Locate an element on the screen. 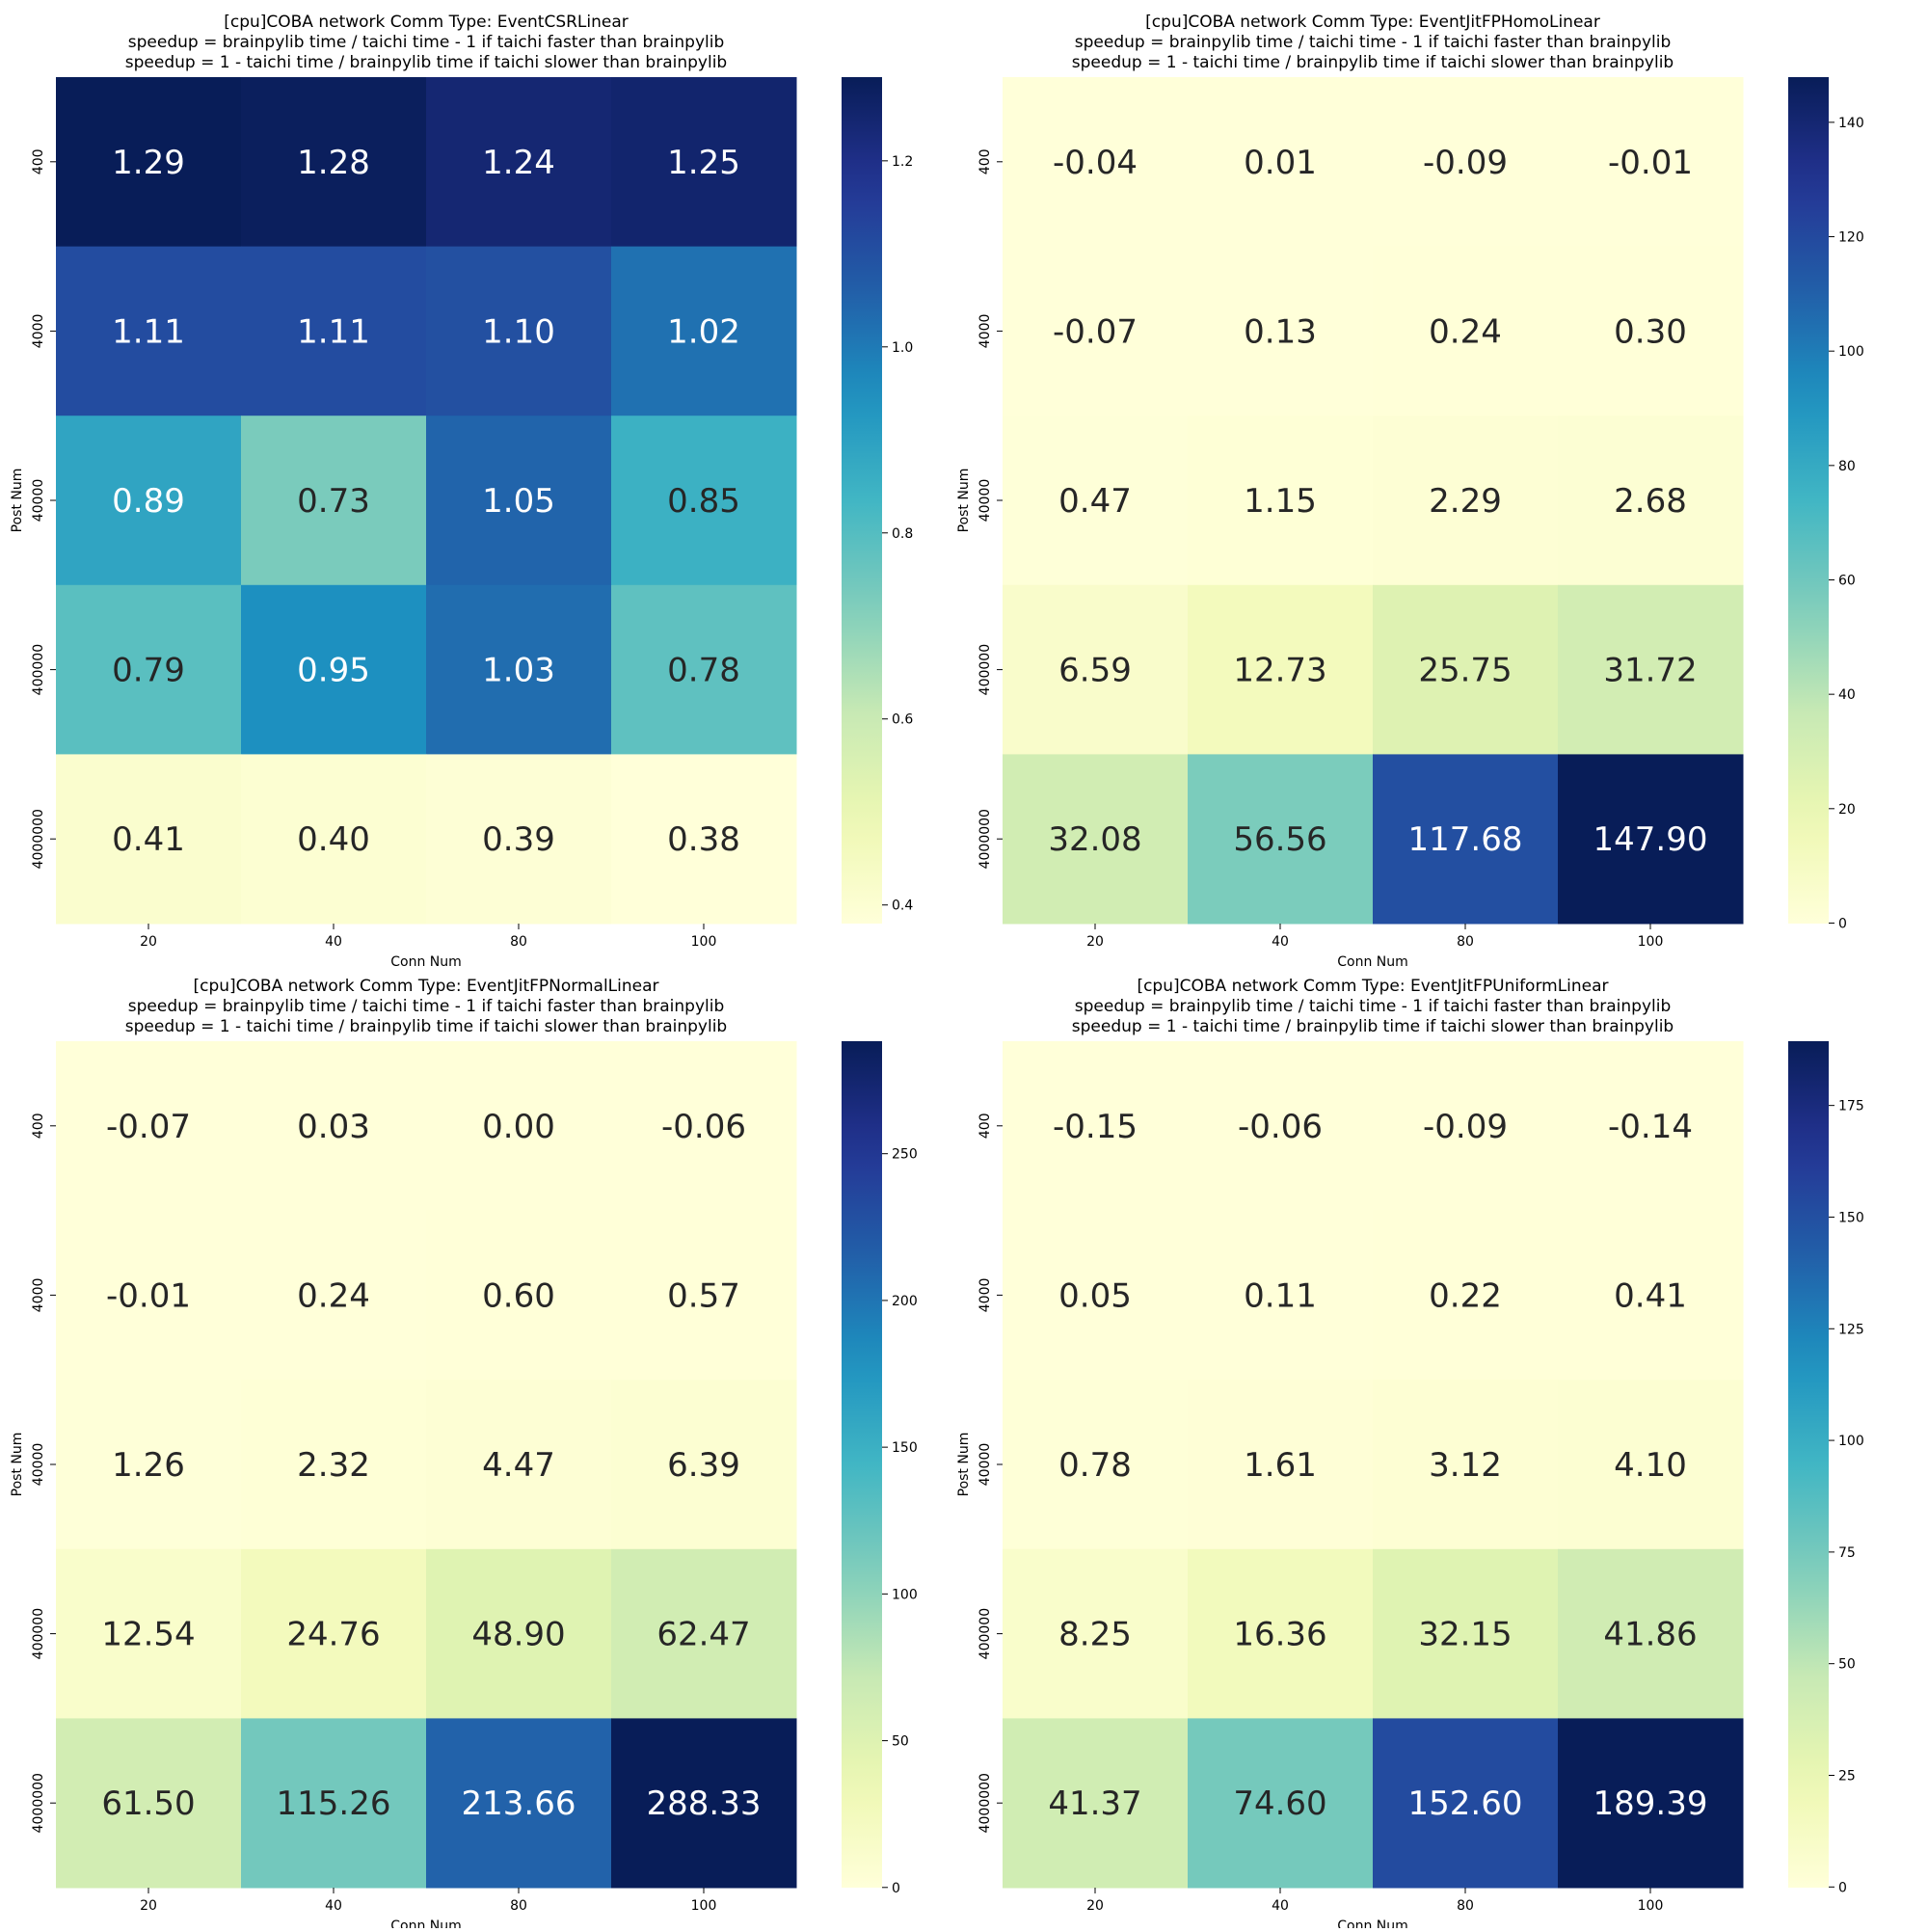  cell-value-label: 6.39 is located at coordinates (704, 1465).